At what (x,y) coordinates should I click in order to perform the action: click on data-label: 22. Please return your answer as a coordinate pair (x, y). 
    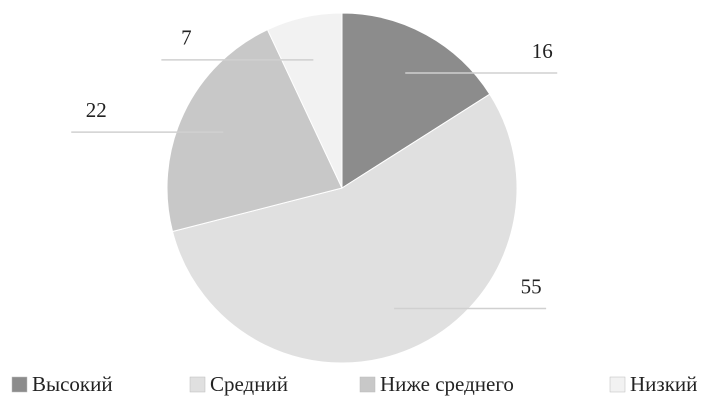
    Looking at the image, I should click on (96, 110).